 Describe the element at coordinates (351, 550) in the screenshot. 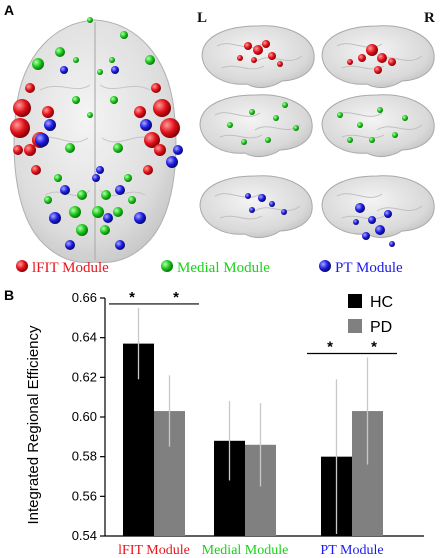

I see `category-label: PT Module` at that location.